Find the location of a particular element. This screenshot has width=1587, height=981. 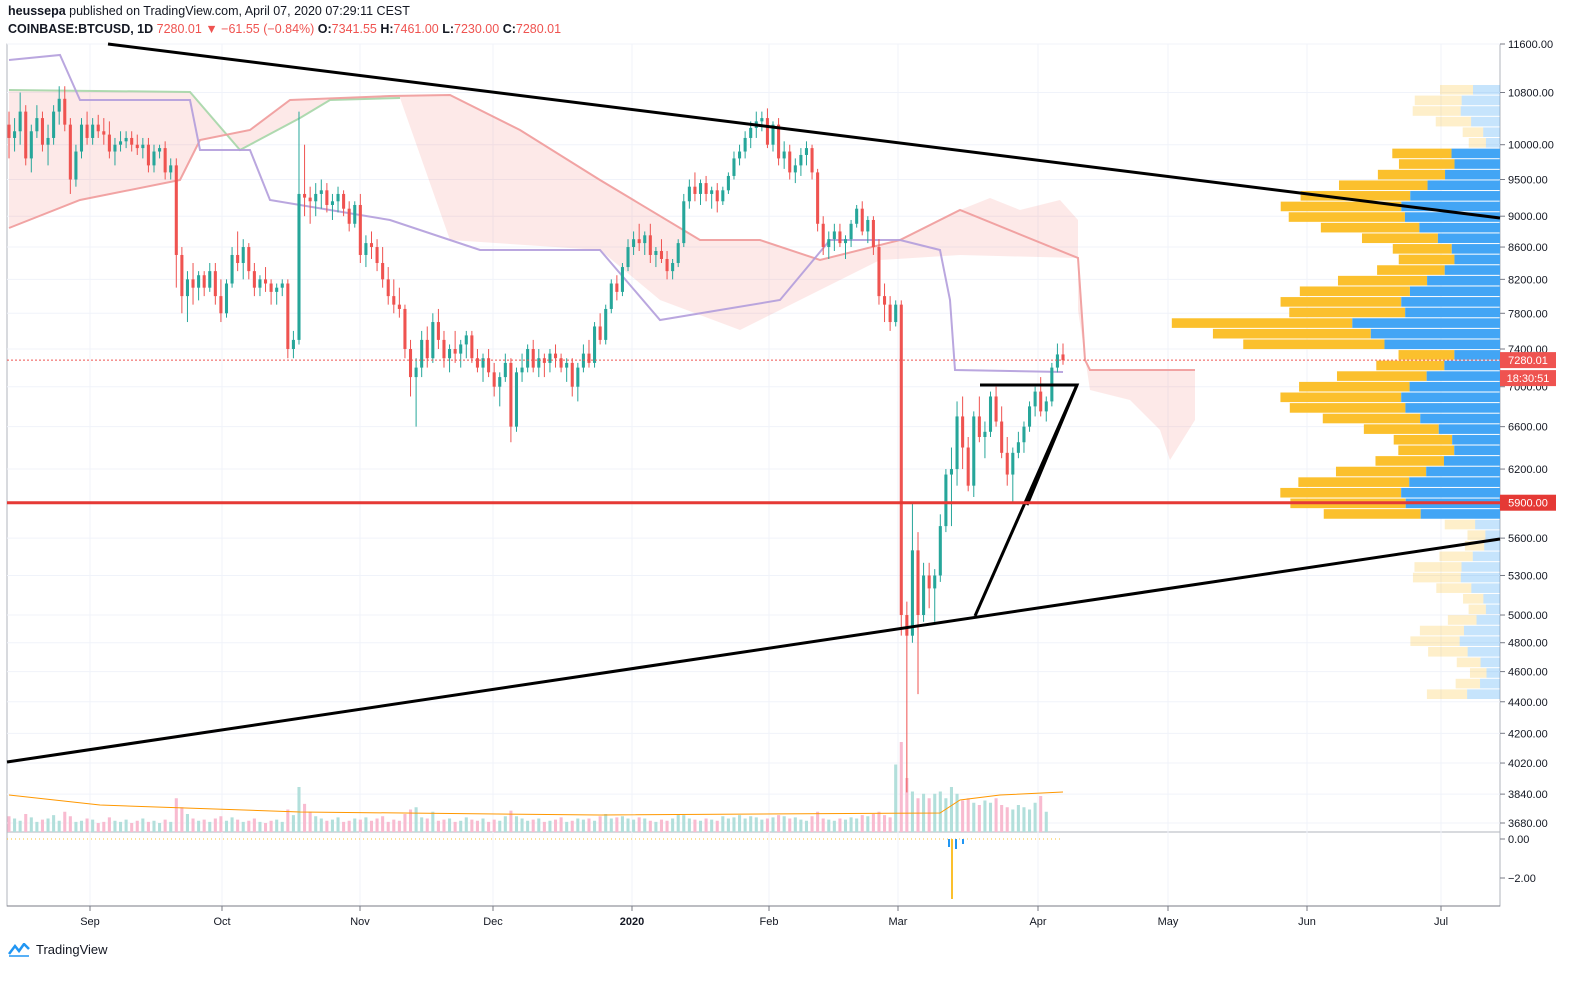

open-label: O: is located at coordinates (324, 29).